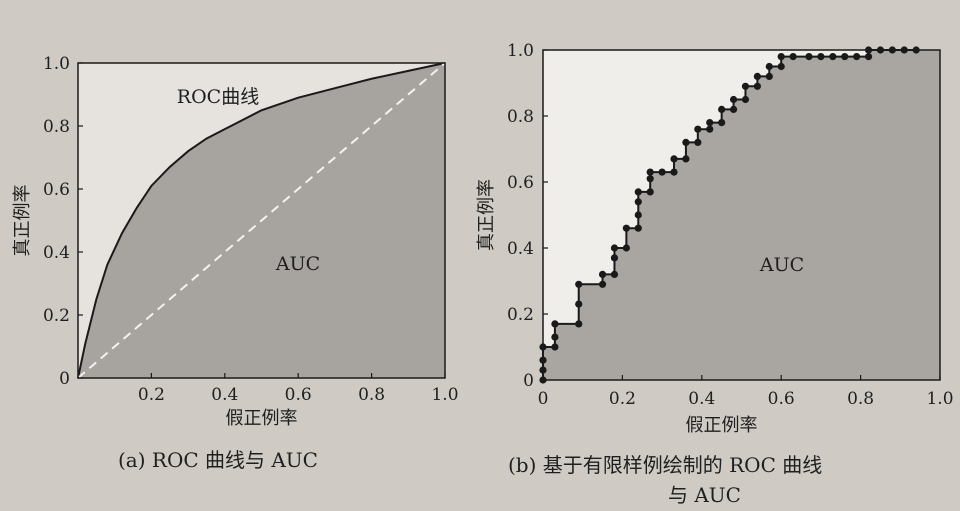 The width and height of the screenshot is (960, 511). What do you see at coordinates (218, 97) in the screenshot?
I see `roc-curve-annotation: ROC曲线` at bounding box center [218, 97].